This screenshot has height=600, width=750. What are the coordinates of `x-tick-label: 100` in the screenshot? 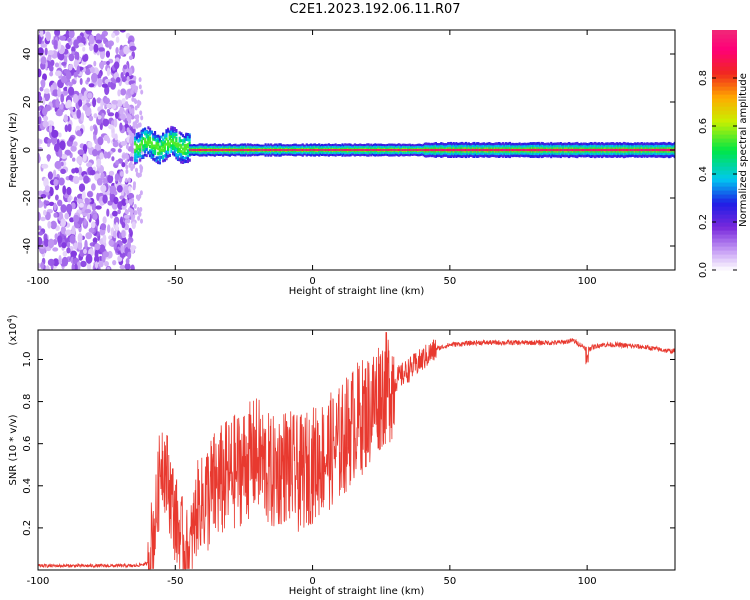 It's located at (587, 281).